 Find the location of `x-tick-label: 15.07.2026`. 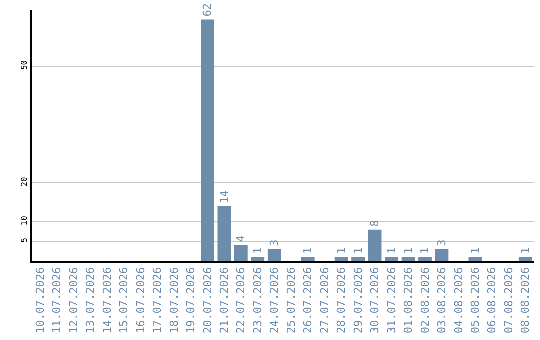

x-tick-label: 15.07.2026 is located at coordinates (124, 300).